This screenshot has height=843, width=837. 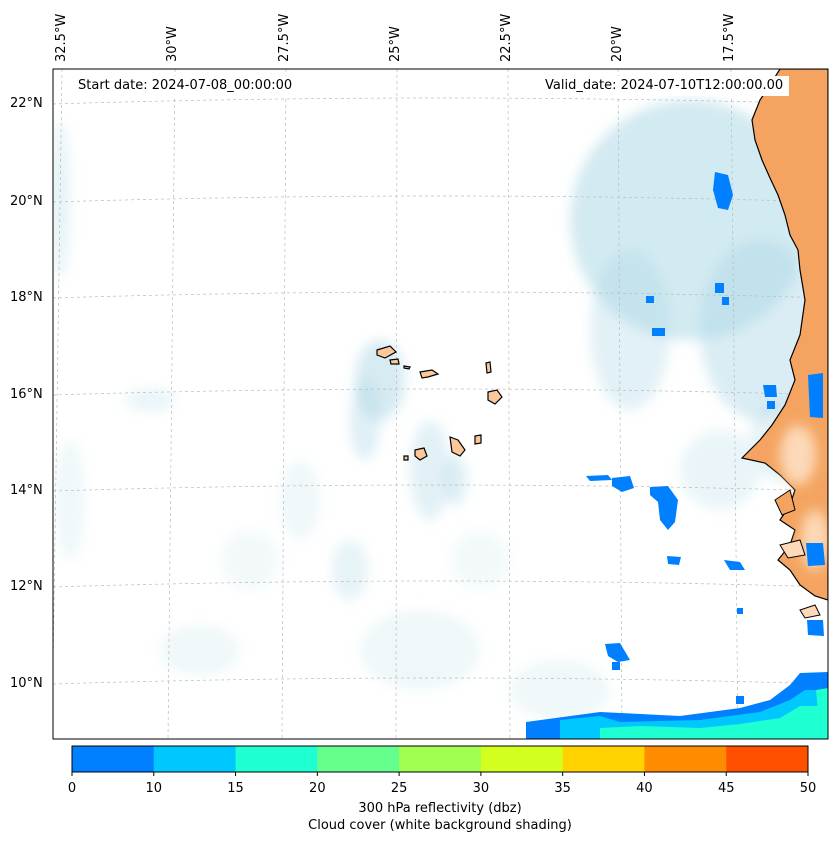 What do you see at coordinates (399, 788) in the screenshot?
I see `colorbar-tick-label: 25` at bounding box center [399, 788].